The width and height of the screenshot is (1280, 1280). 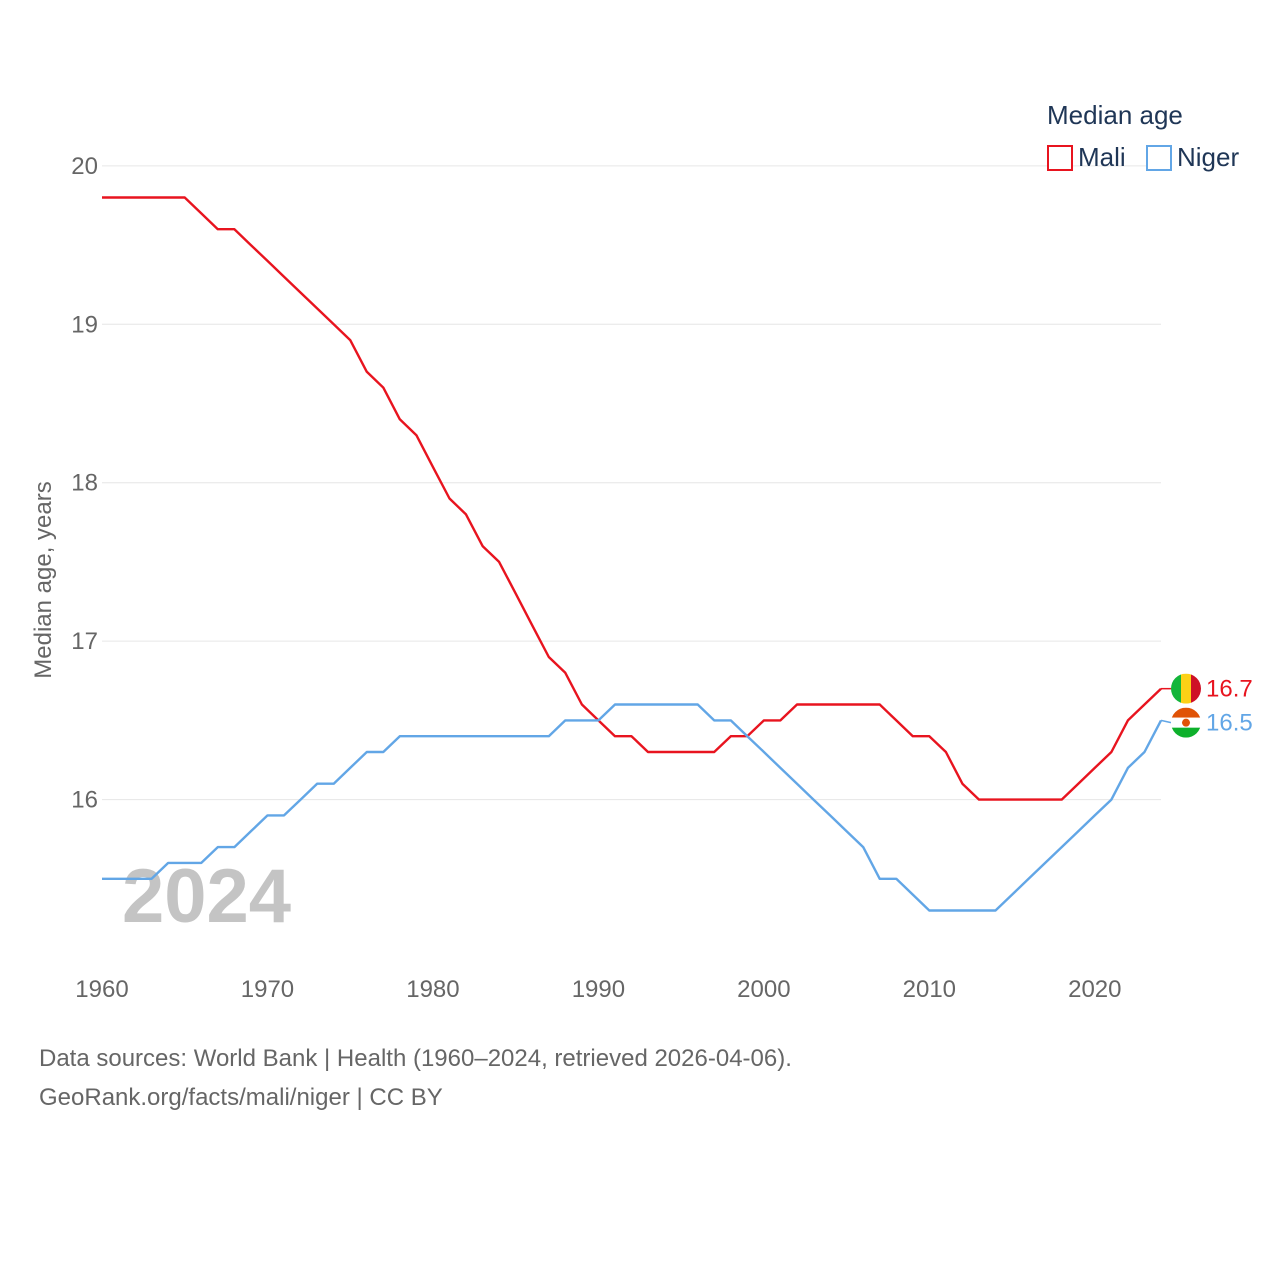 I want to click on y-axis-label: Median age, years, so click(x=43, y=579).